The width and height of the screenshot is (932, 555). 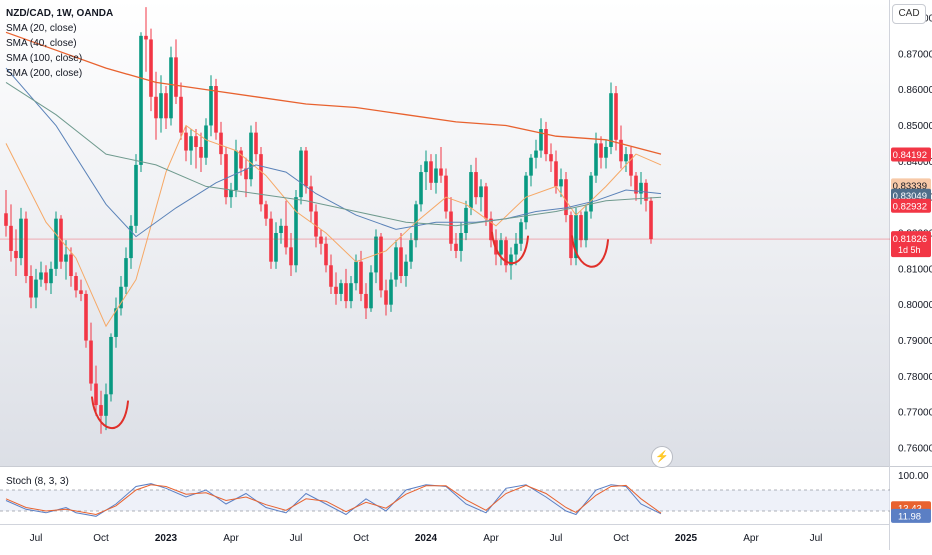 I want to click on stoch-indicator-label: Stoch (8, 3, 3), so click(x=37, y=481).